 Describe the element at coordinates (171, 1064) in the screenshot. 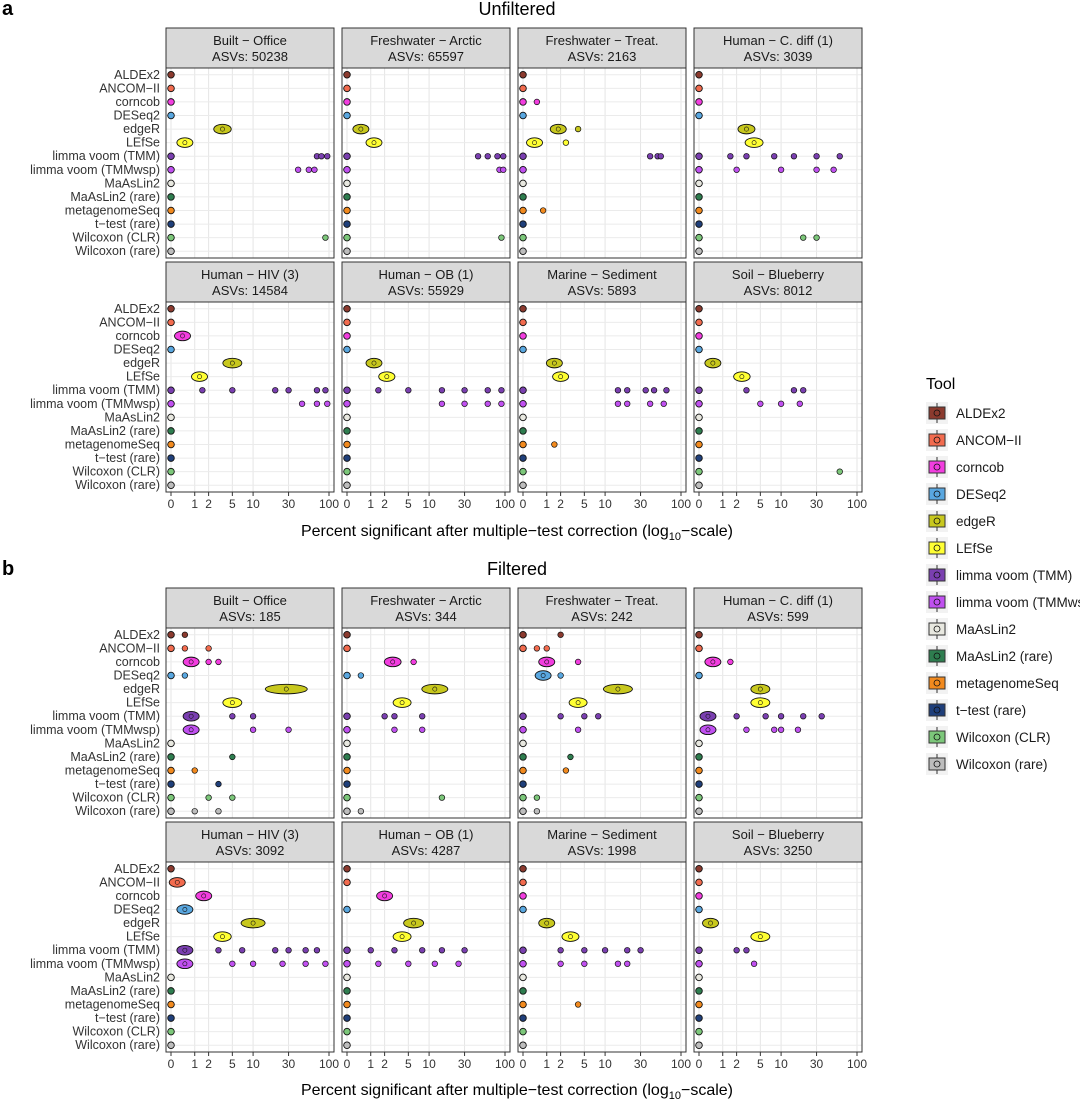

I see `x-tick-label: 0` at that location.